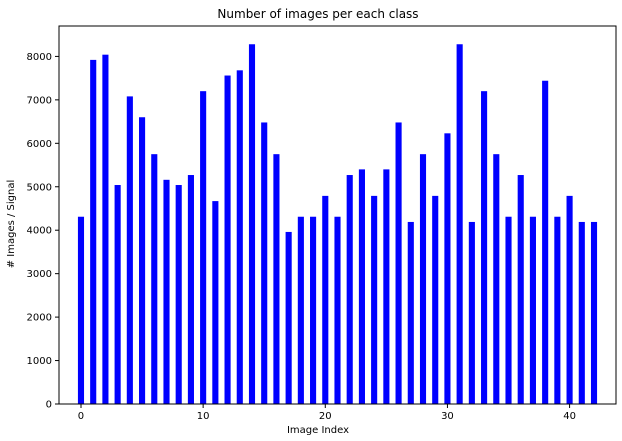  I want to click on x-axis-label: Image Index, so click(318, 430).